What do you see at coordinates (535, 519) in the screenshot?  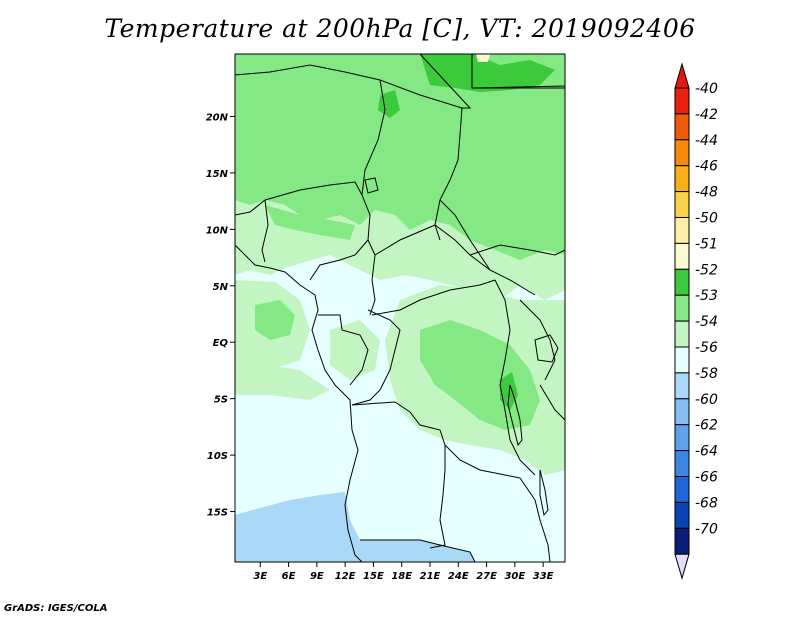 I see `border-zambia-mozambique` at bounding box center [535, 519].